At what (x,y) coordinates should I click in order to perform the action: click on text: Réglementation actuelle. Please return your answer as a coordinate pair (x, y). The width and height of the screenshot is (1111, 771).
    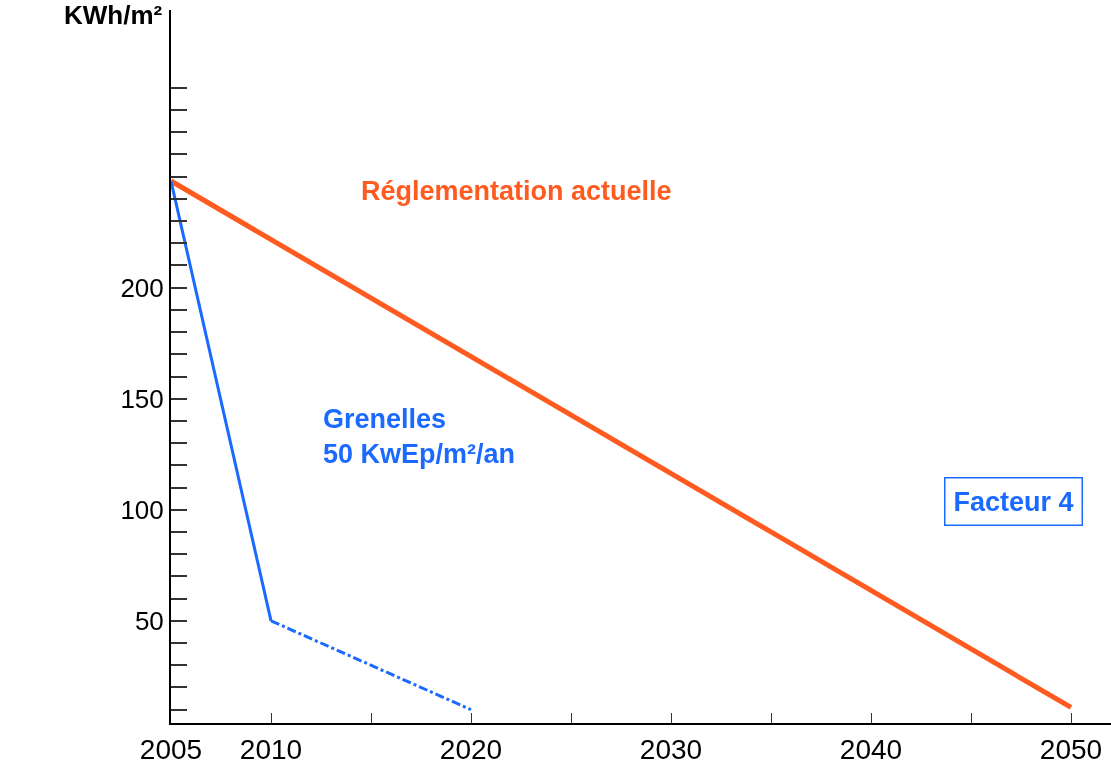
    Looking at the image, I should click on (516, 191).